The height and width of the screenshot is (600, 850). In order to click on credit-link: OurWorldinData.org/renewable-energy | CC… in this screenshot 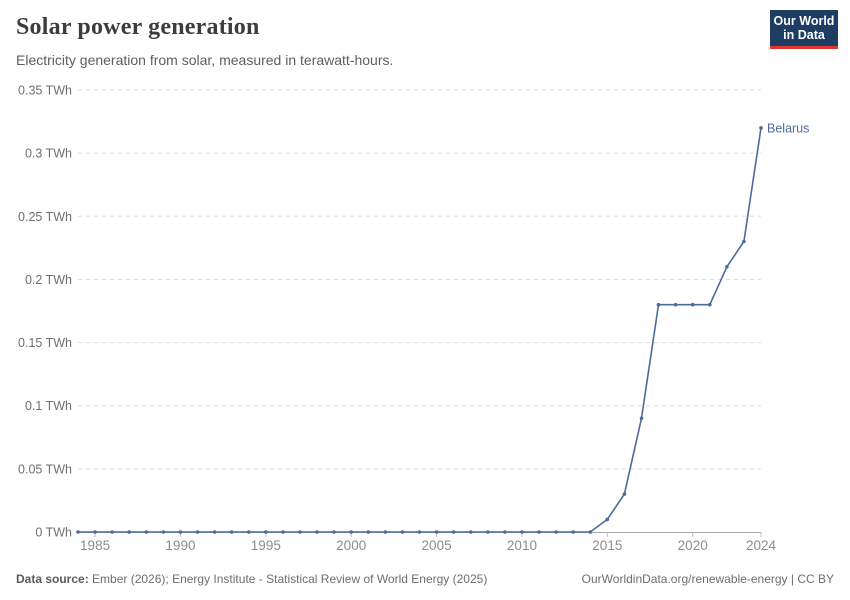, I will do `click(707, 579)`.